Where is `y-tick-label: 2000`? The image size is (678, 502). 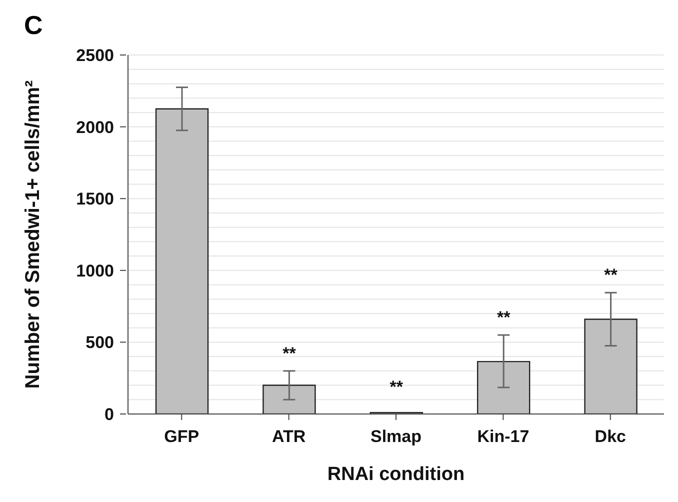 y-tick-label: 2000 is located at coordinates (95, 127).